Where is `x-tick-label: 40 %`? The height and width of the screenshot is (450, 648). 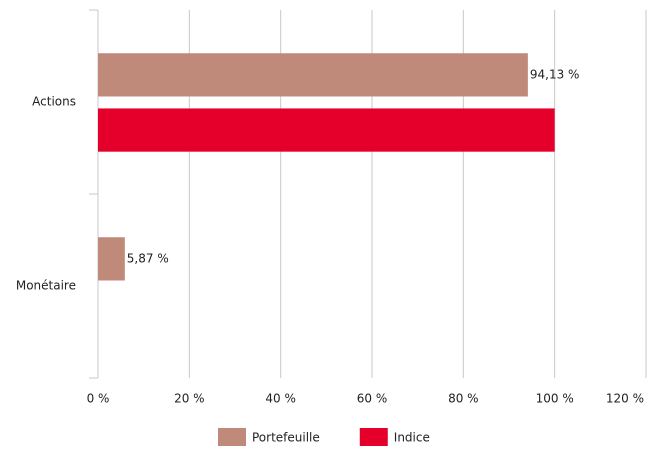 x-tick-label: 40 % is located at coordinates (280, 399).